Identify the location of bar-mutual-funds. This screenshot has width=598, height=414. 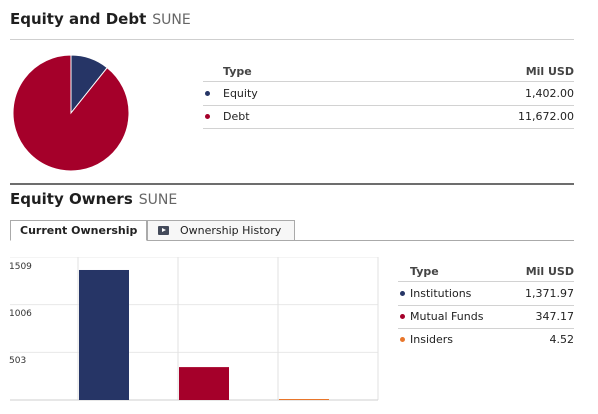
(204, 383).